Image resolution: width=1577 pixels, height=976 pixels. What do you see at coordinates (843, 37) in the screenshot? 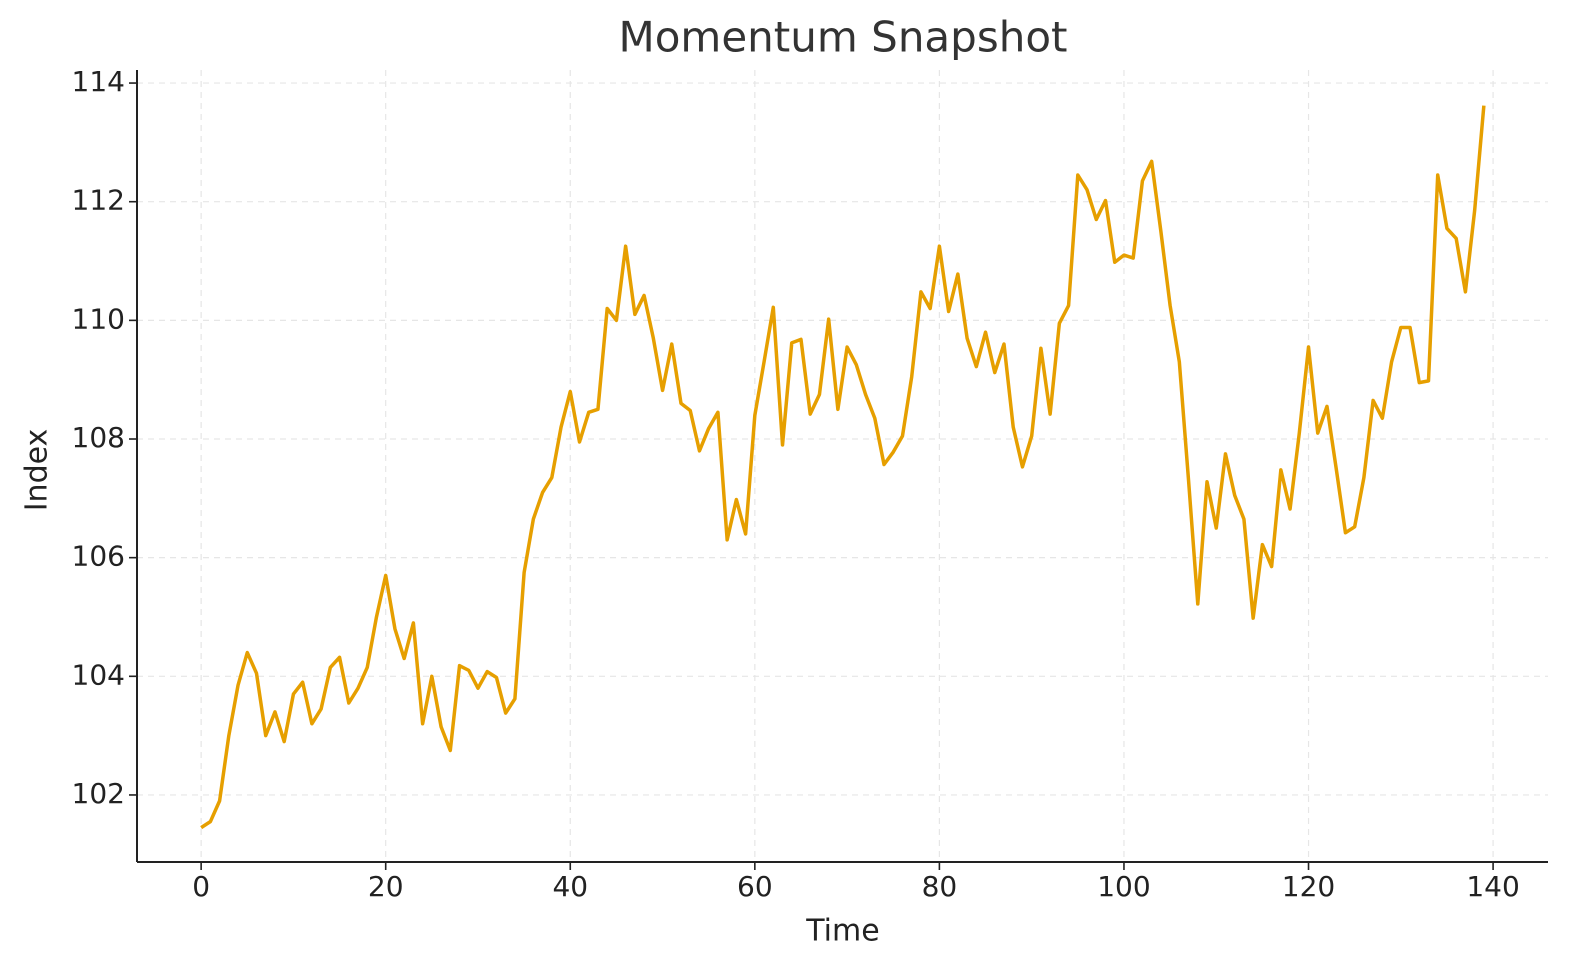
I see `chart-title: Momentum Snapshot` at bounding box center [843, 37].